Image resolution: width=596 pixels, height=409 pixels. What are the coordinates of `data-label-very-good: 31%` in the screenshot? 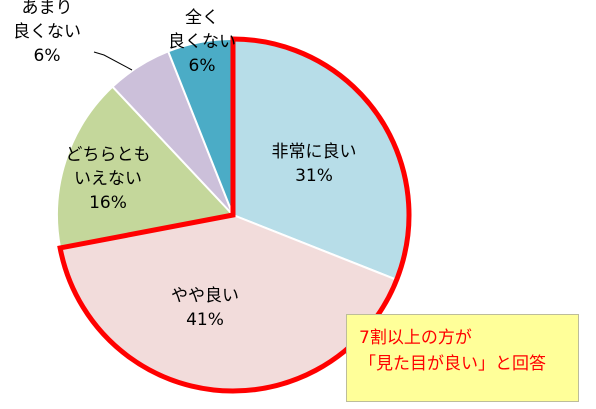 It's located at (314, 176).